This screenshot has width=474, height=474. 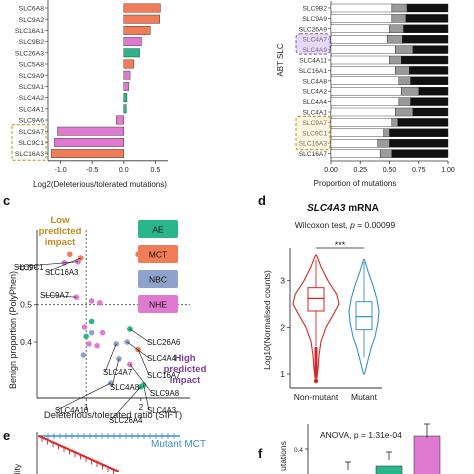 What do you see at coordinates (117, 372) in the screenshot?
I see `panel-c-point-label: SLC4A7` at bounding box center [117, 372].